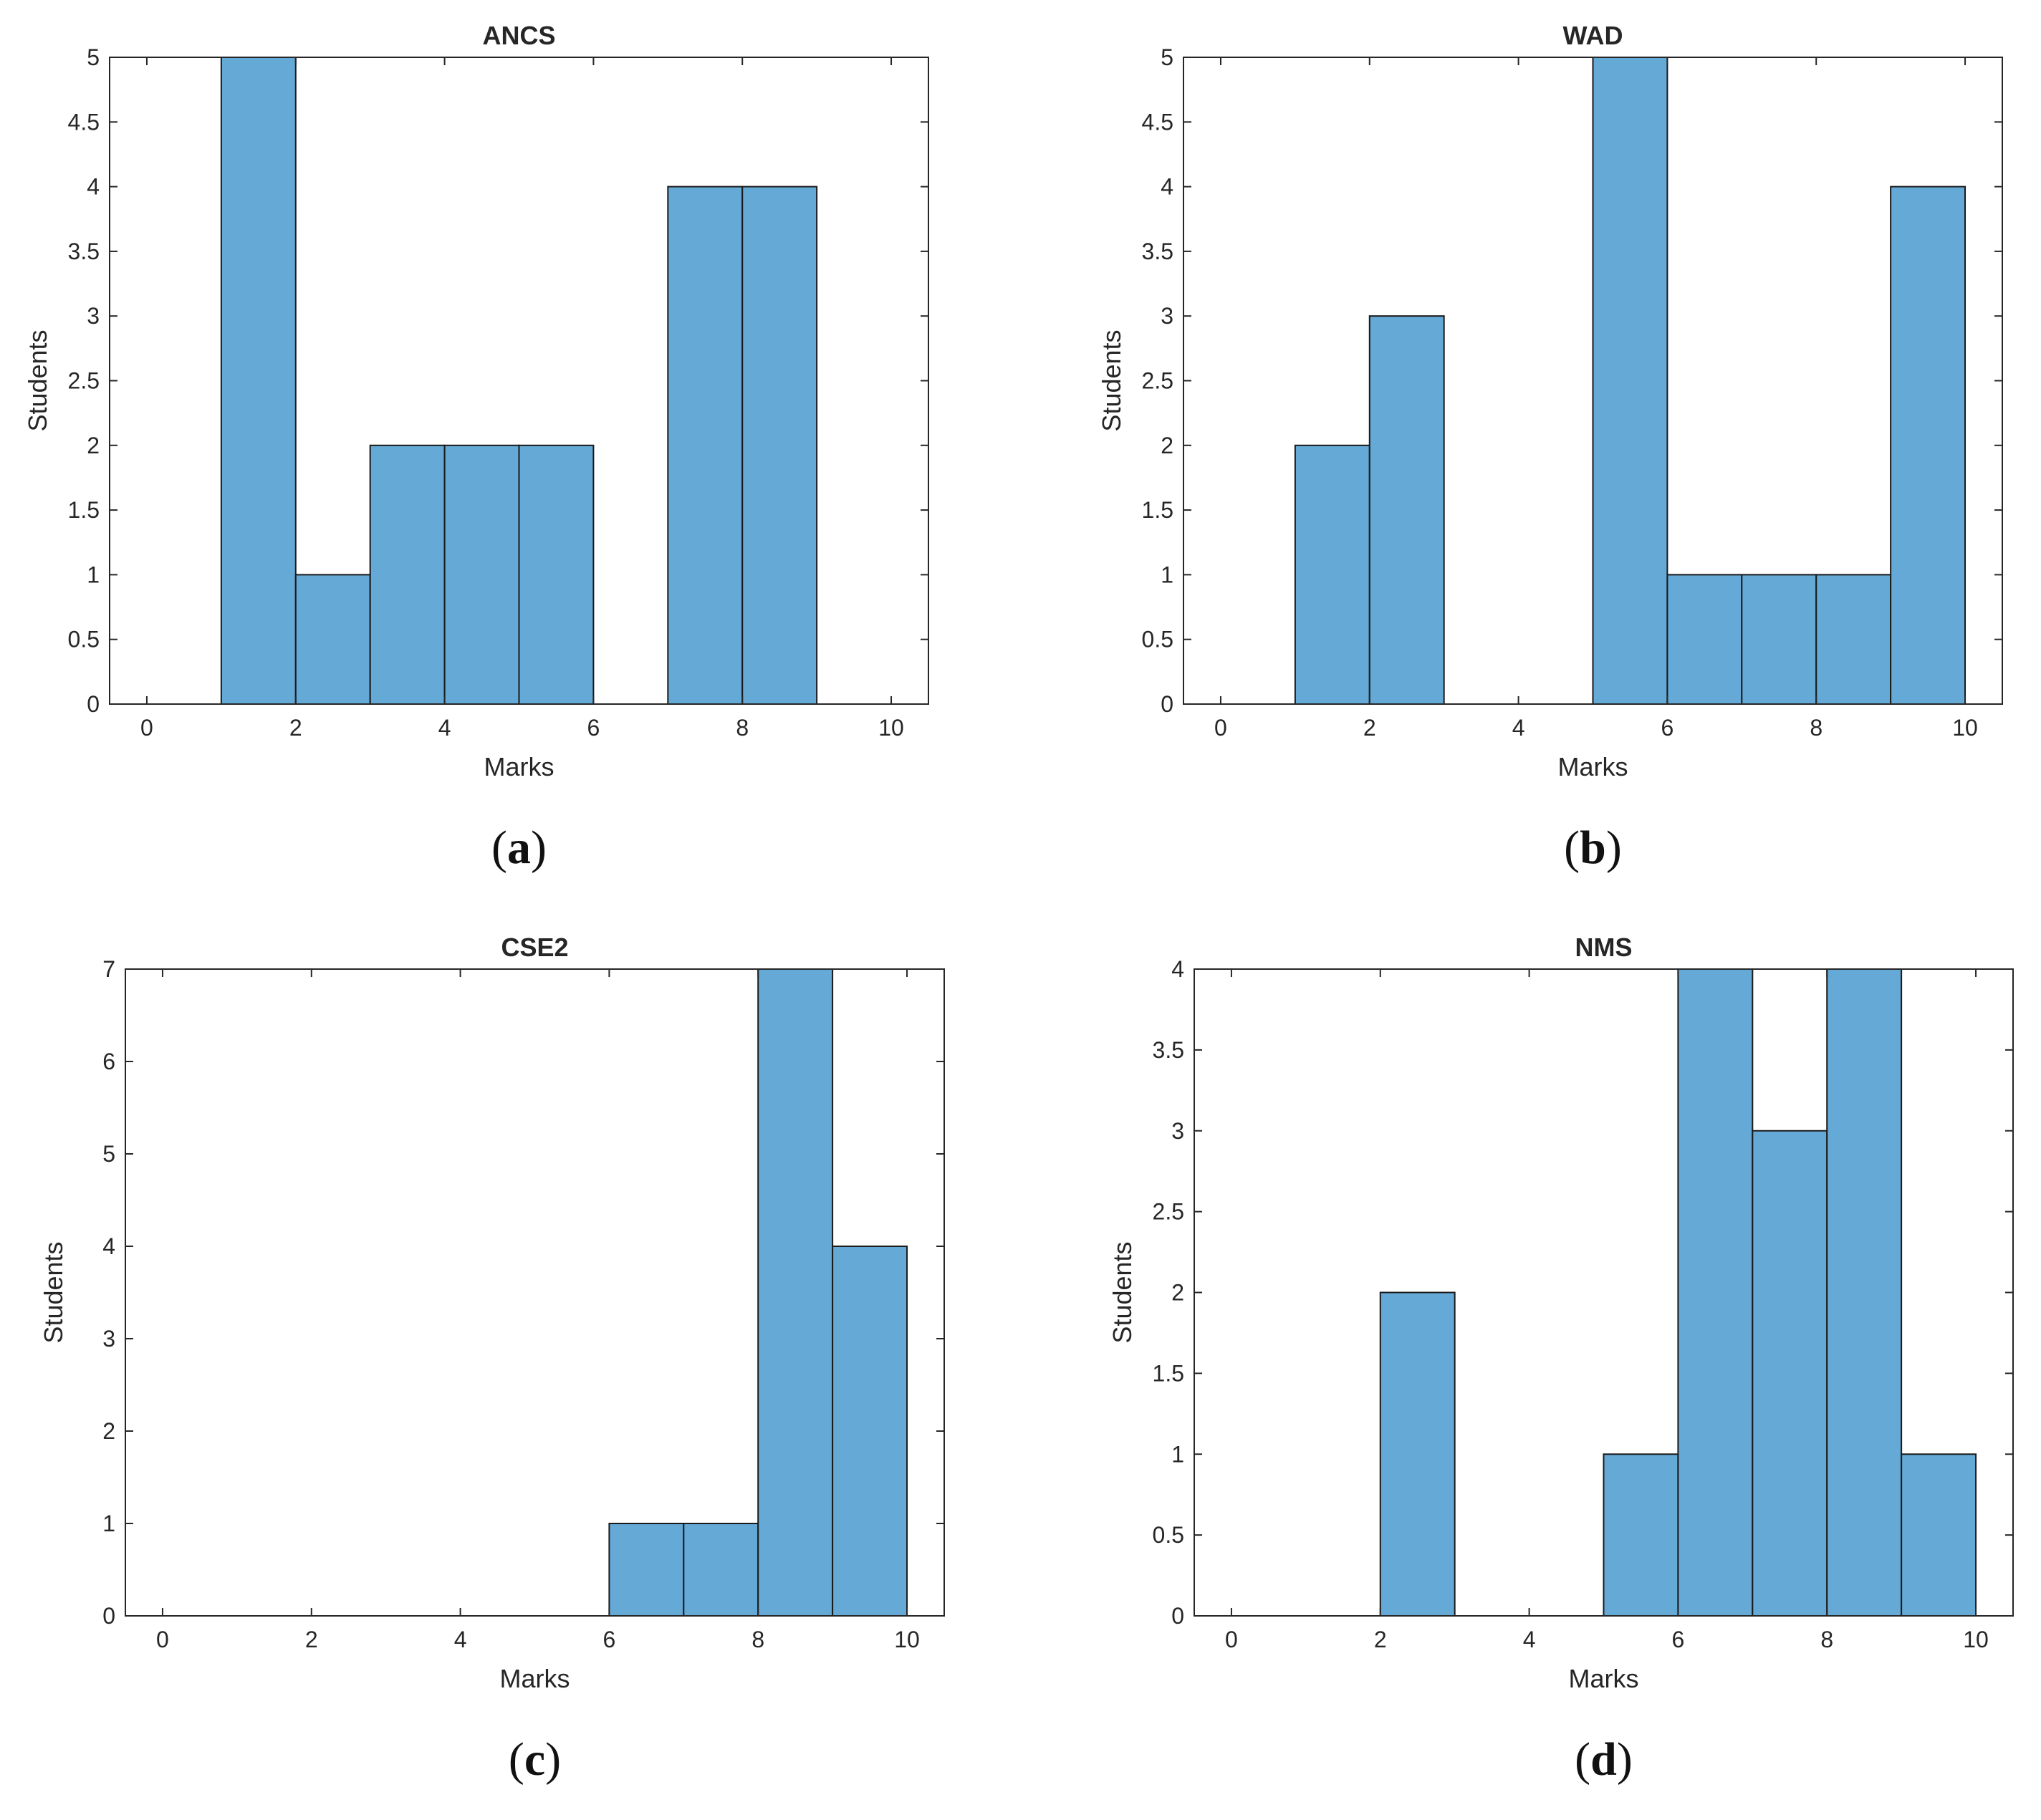 Image resolution: width=2041 pixels, height=1820 pixels. Describe the element at coordinates (534, 947) in the screenshot. I see `chart-title: CSE2` at that location.